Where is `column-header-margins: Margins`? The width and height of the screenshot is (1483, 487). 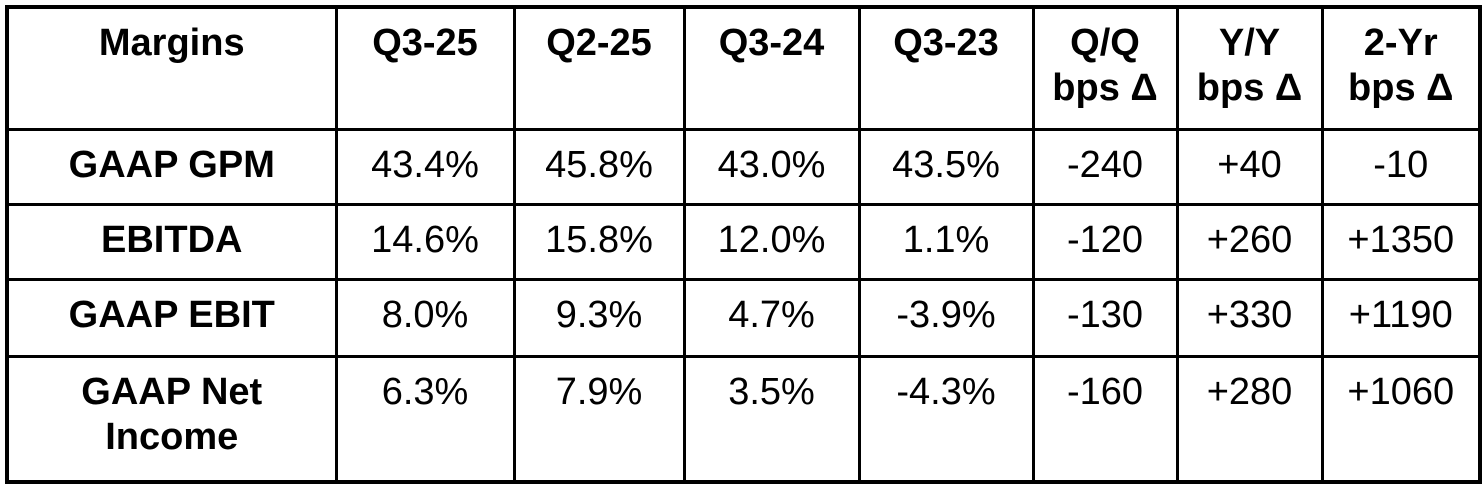 column-header-margins: Margins is located at coordinates (171, 68).